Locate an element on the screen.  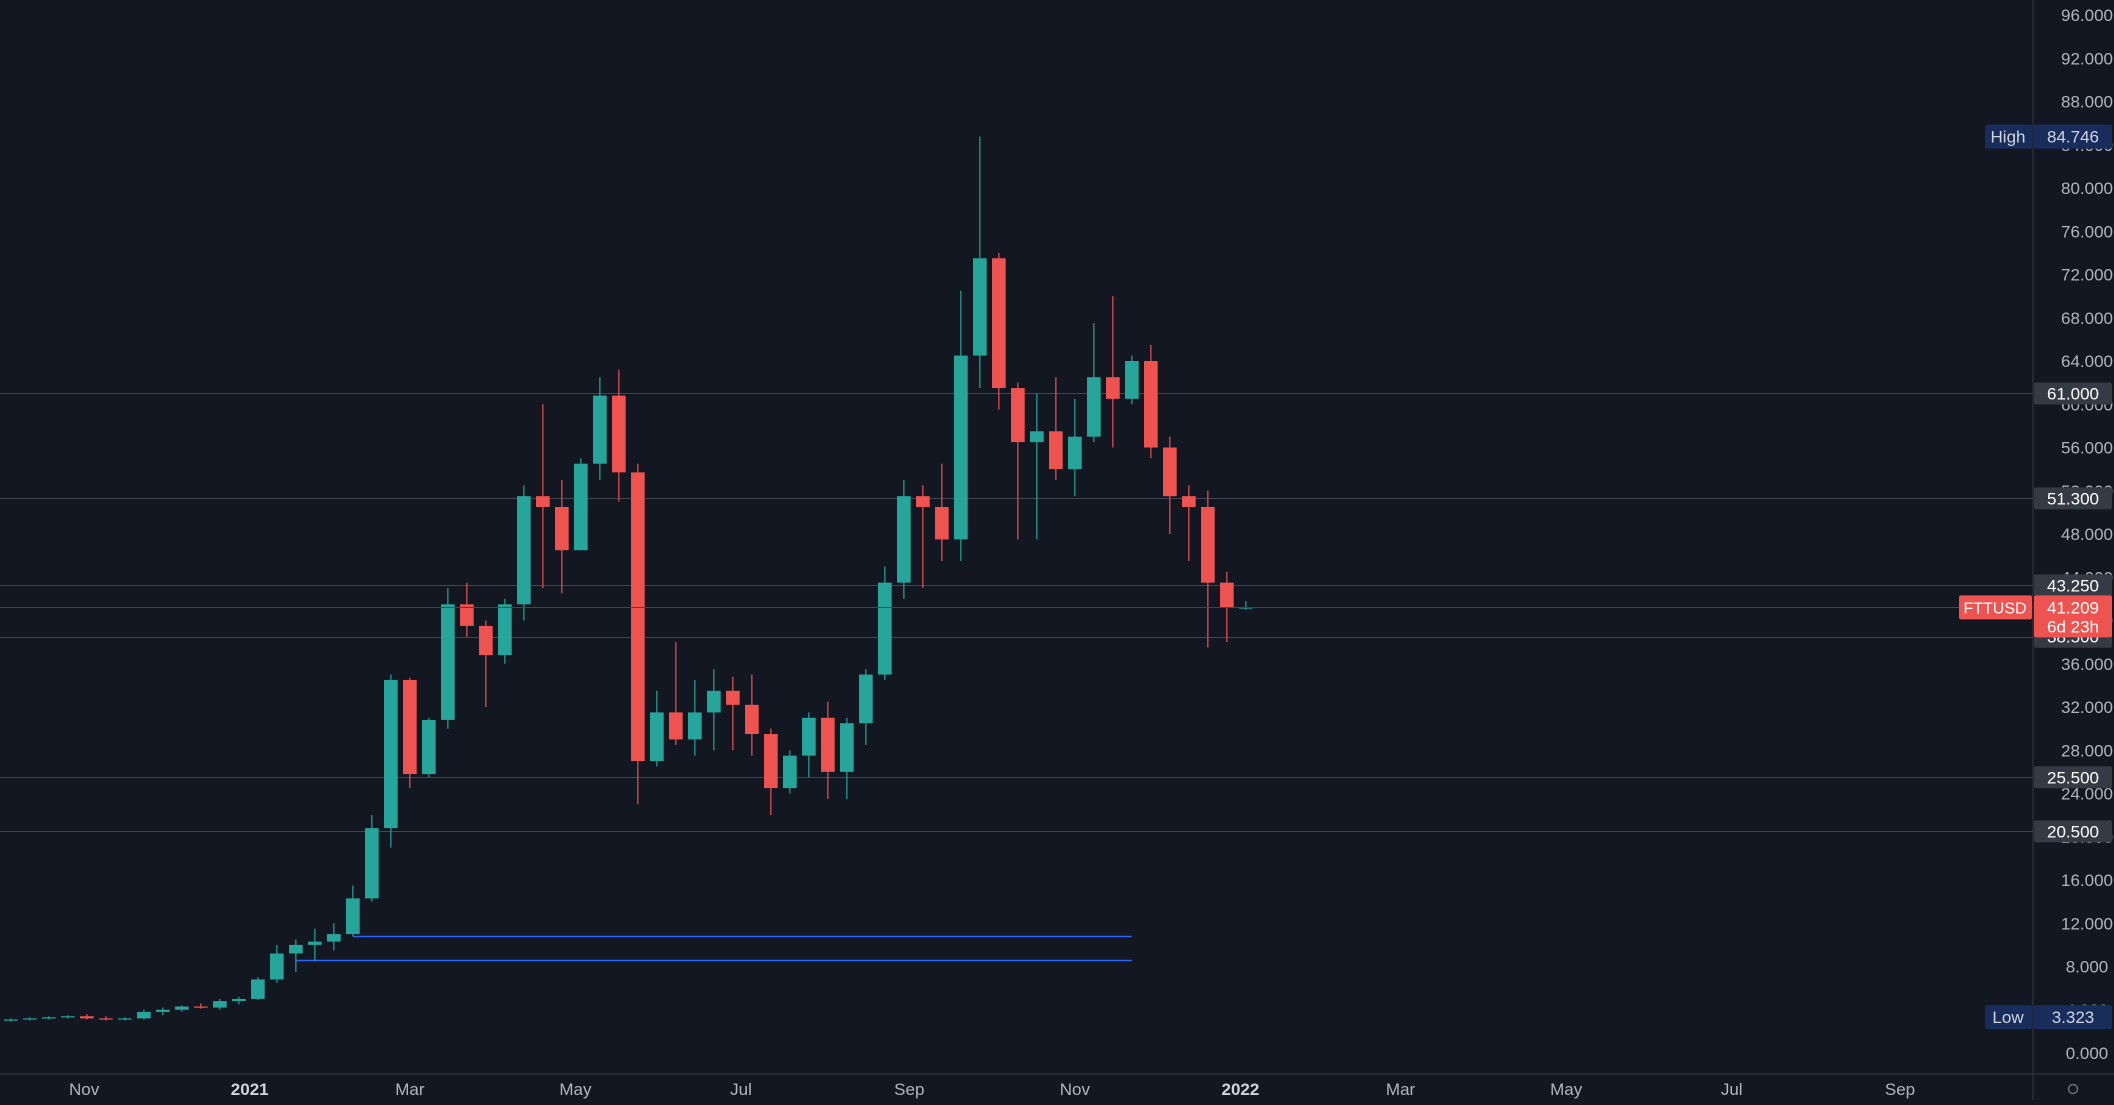
price-tick-label: 16.000 is located at coordinates (2087, 880).